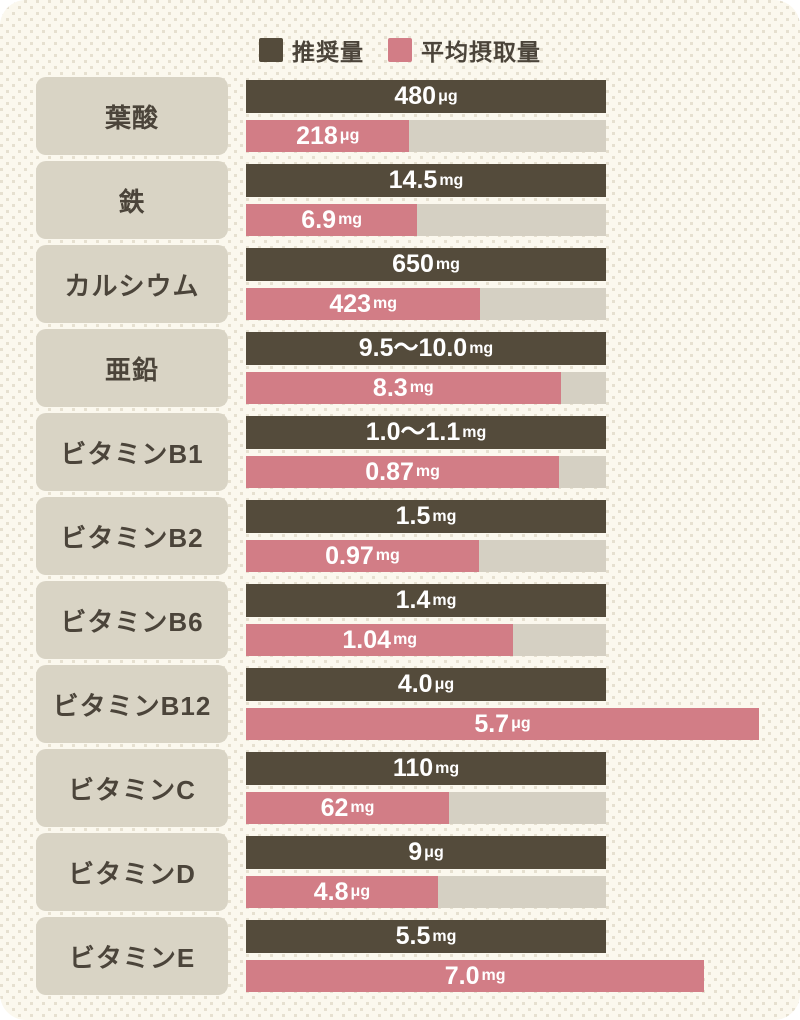 Image resolution: width=800 pixels, height=1020 pixels. I want to click on intake-bar-track: 5.7 μg, so click(502, 724).